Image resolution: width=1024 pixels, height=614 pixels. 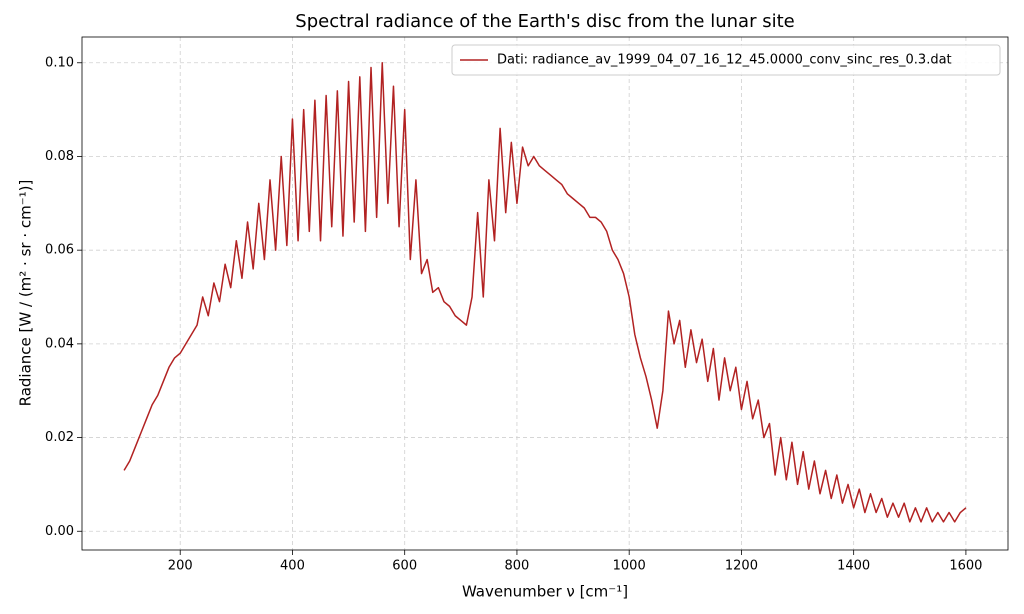 What do you see at coordinates (545, 592) in the screenshot?
I see `x-axis-label: Wavenumber ν [cm⁻¹]` at bounding box center [545, 592].